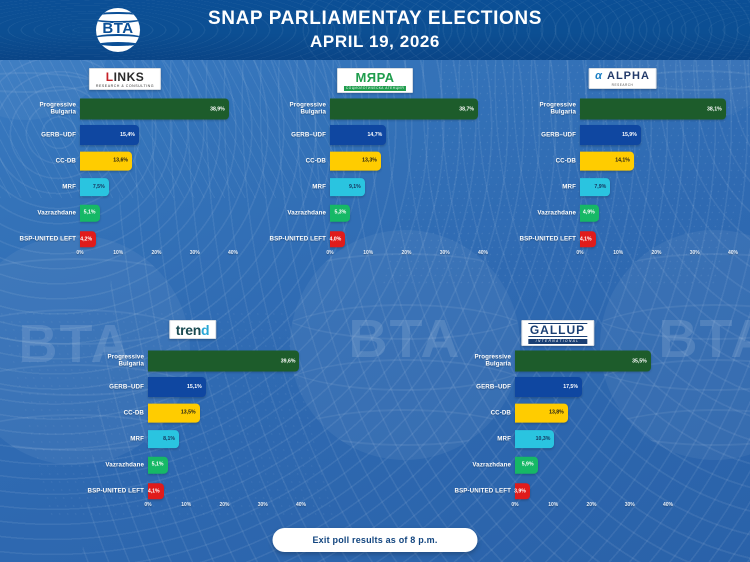 Image resolution: width=750 pixels, height=562 pixels. Describe the element at coordinates (217, 109) in the screenshot. I see `bar-value-label: 38,9%` at that location.